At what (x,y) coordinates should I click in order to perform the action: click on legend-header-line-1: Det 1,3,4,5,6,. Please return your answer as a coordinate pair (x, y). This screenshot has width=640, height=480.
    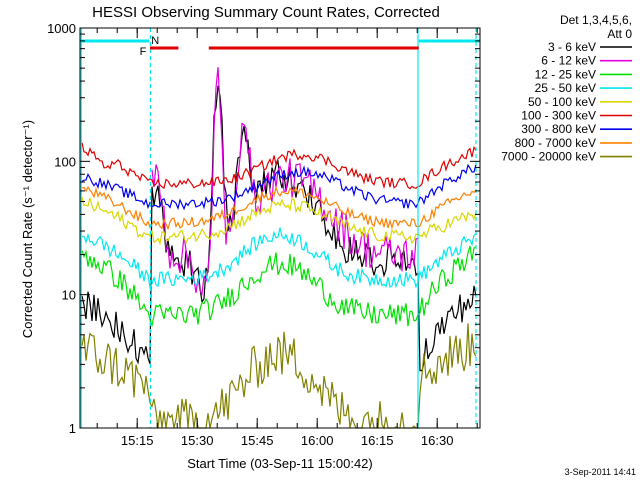
    Looking at the image, I should click on (596, 20).